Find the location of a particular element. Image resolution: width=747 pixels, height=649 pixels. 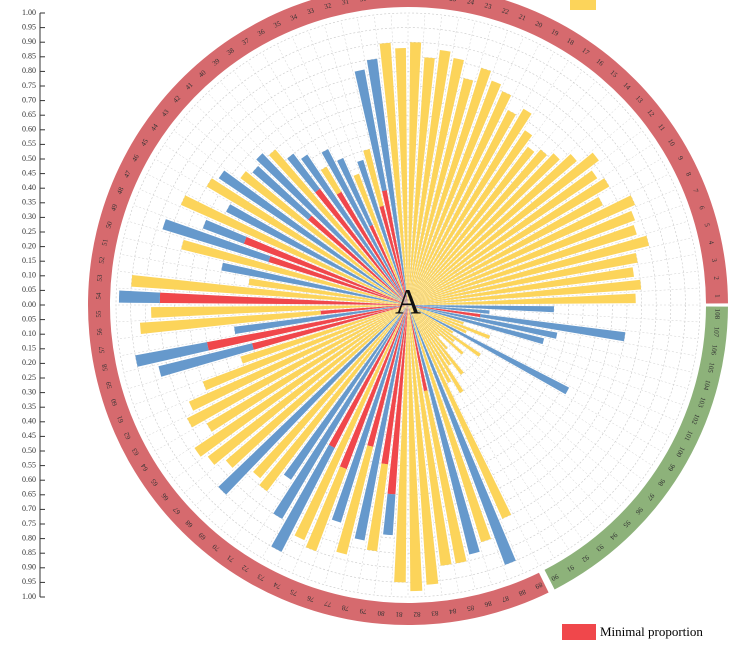

y-tick-label: 0.05 is located at coordinates (29, 318).